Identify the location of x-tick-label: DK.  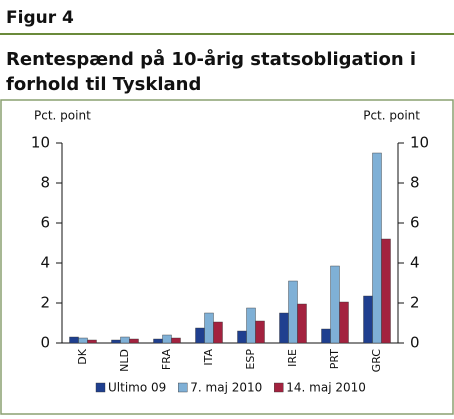
(82, 356).